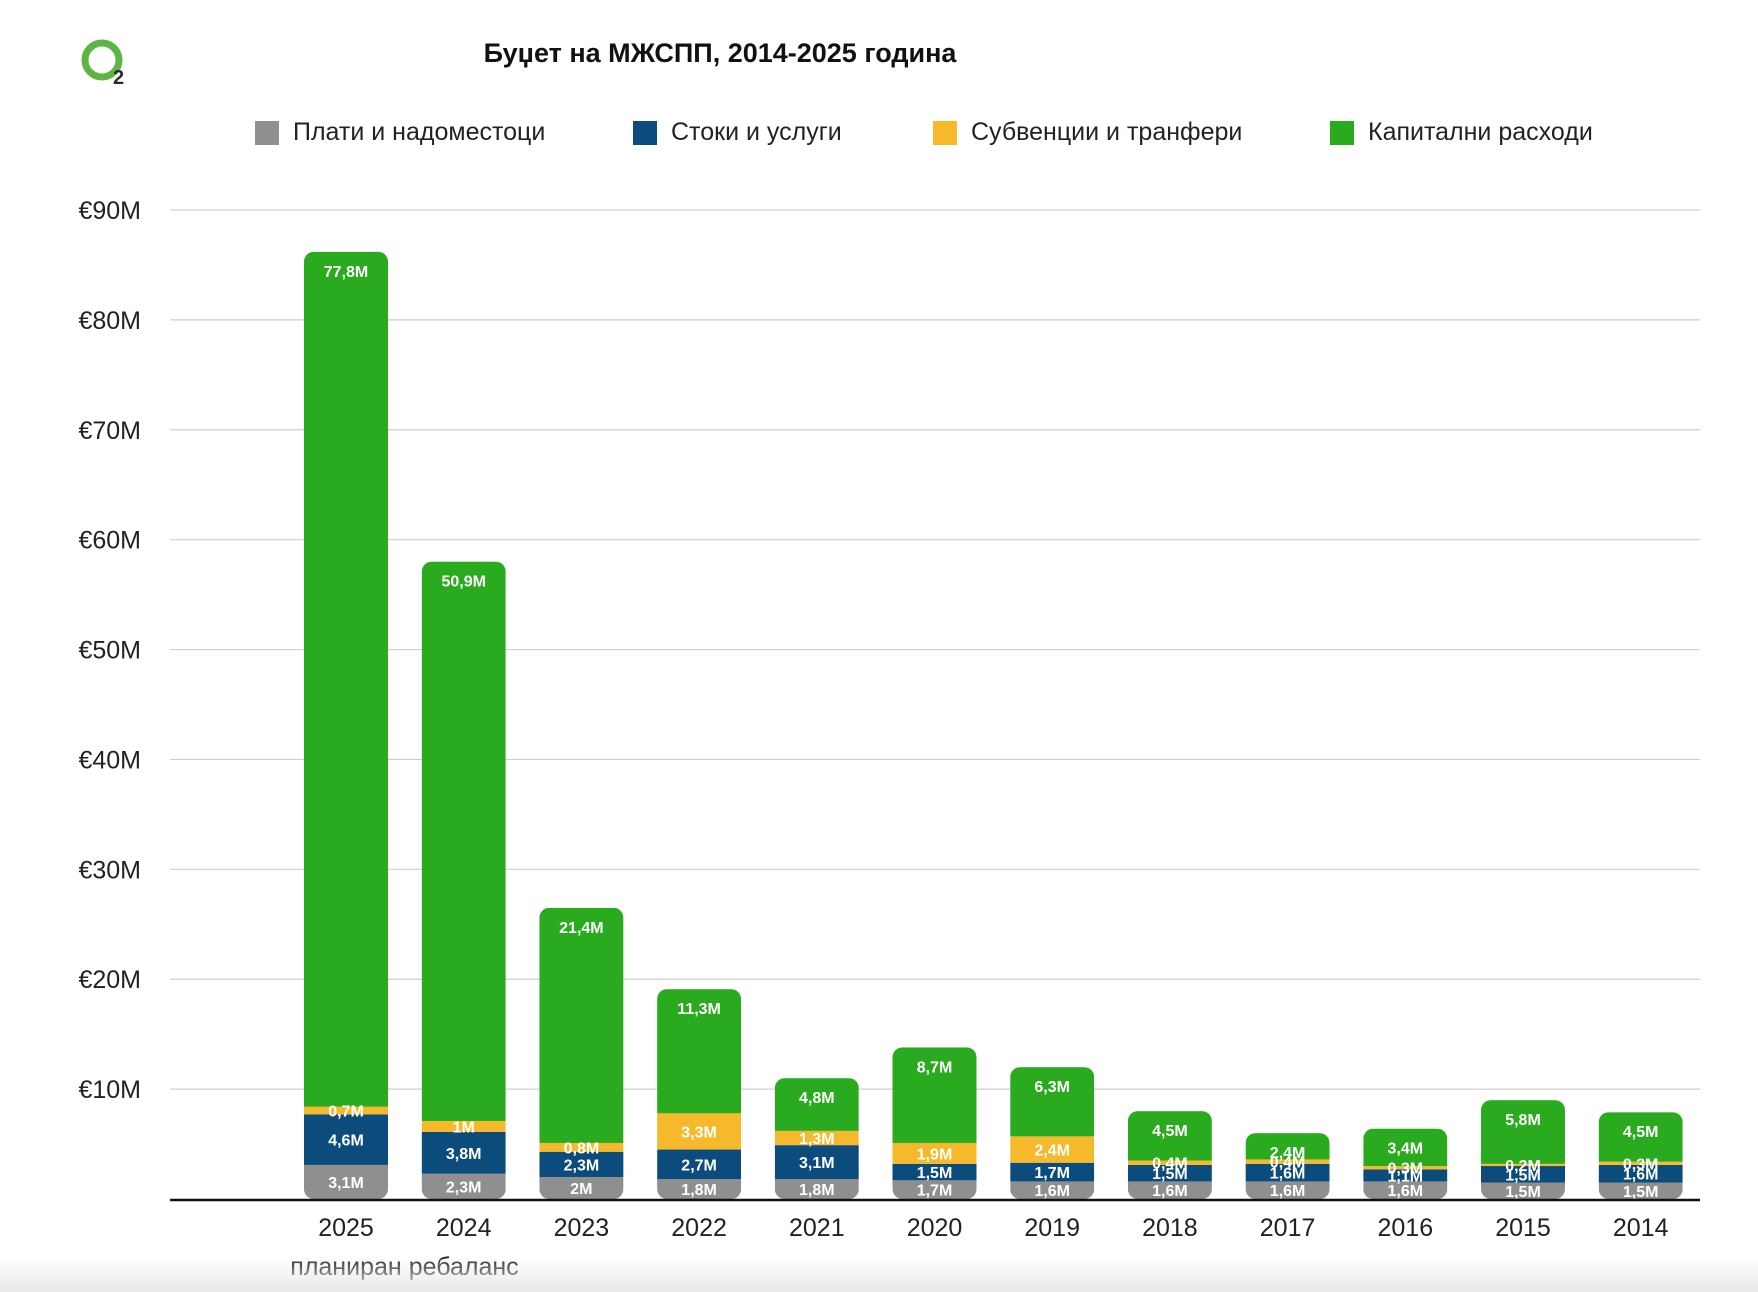  I want to click on legend-swatch-salaries, so click(267, 132).